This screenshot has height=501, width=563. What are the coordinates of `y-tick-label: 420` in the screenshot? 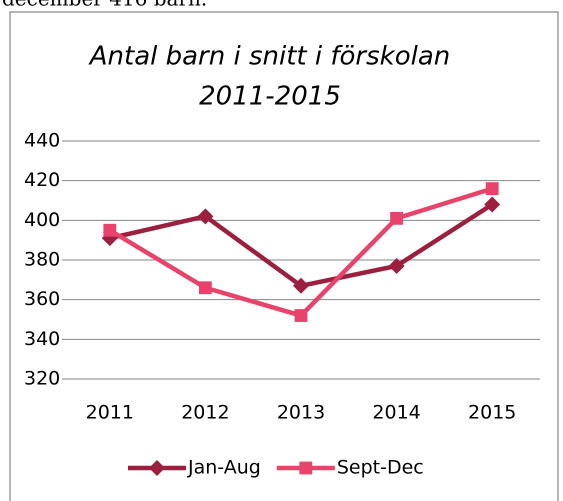 It's located at (42, 180).